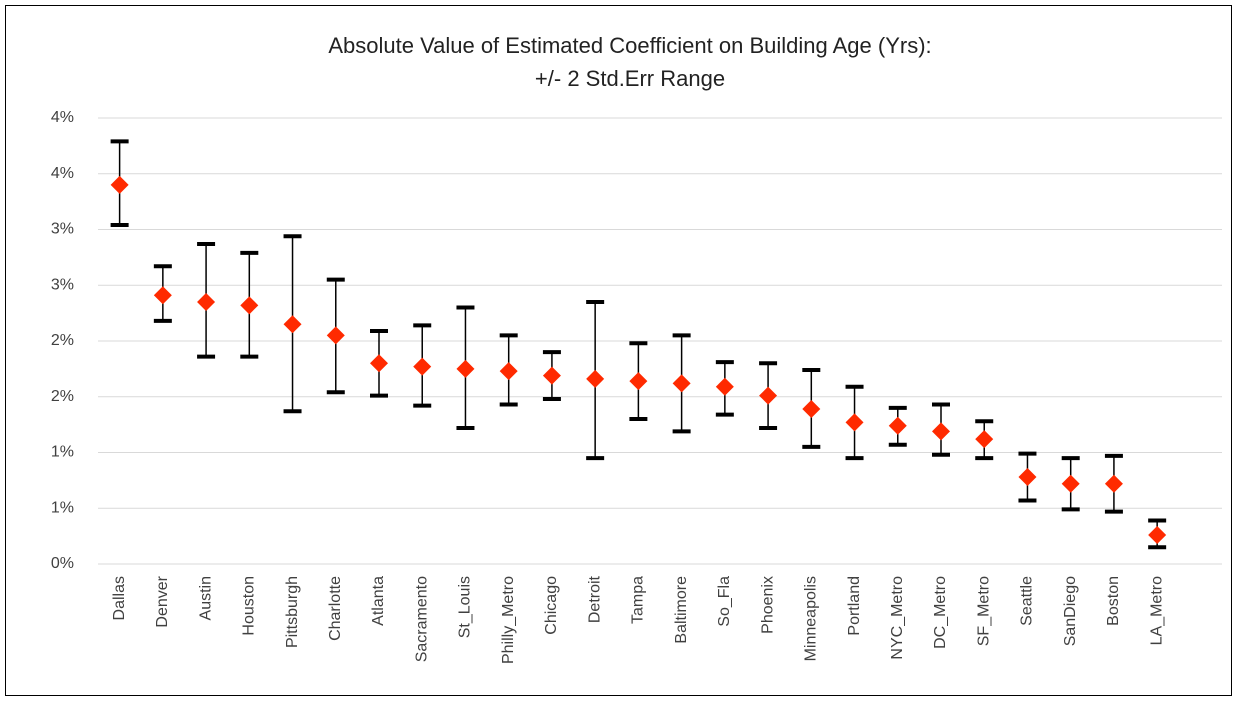 The height and width of the screenshot is (702, 1238). I want to click on x-tick-label: Atlanta, so click(378, 601).